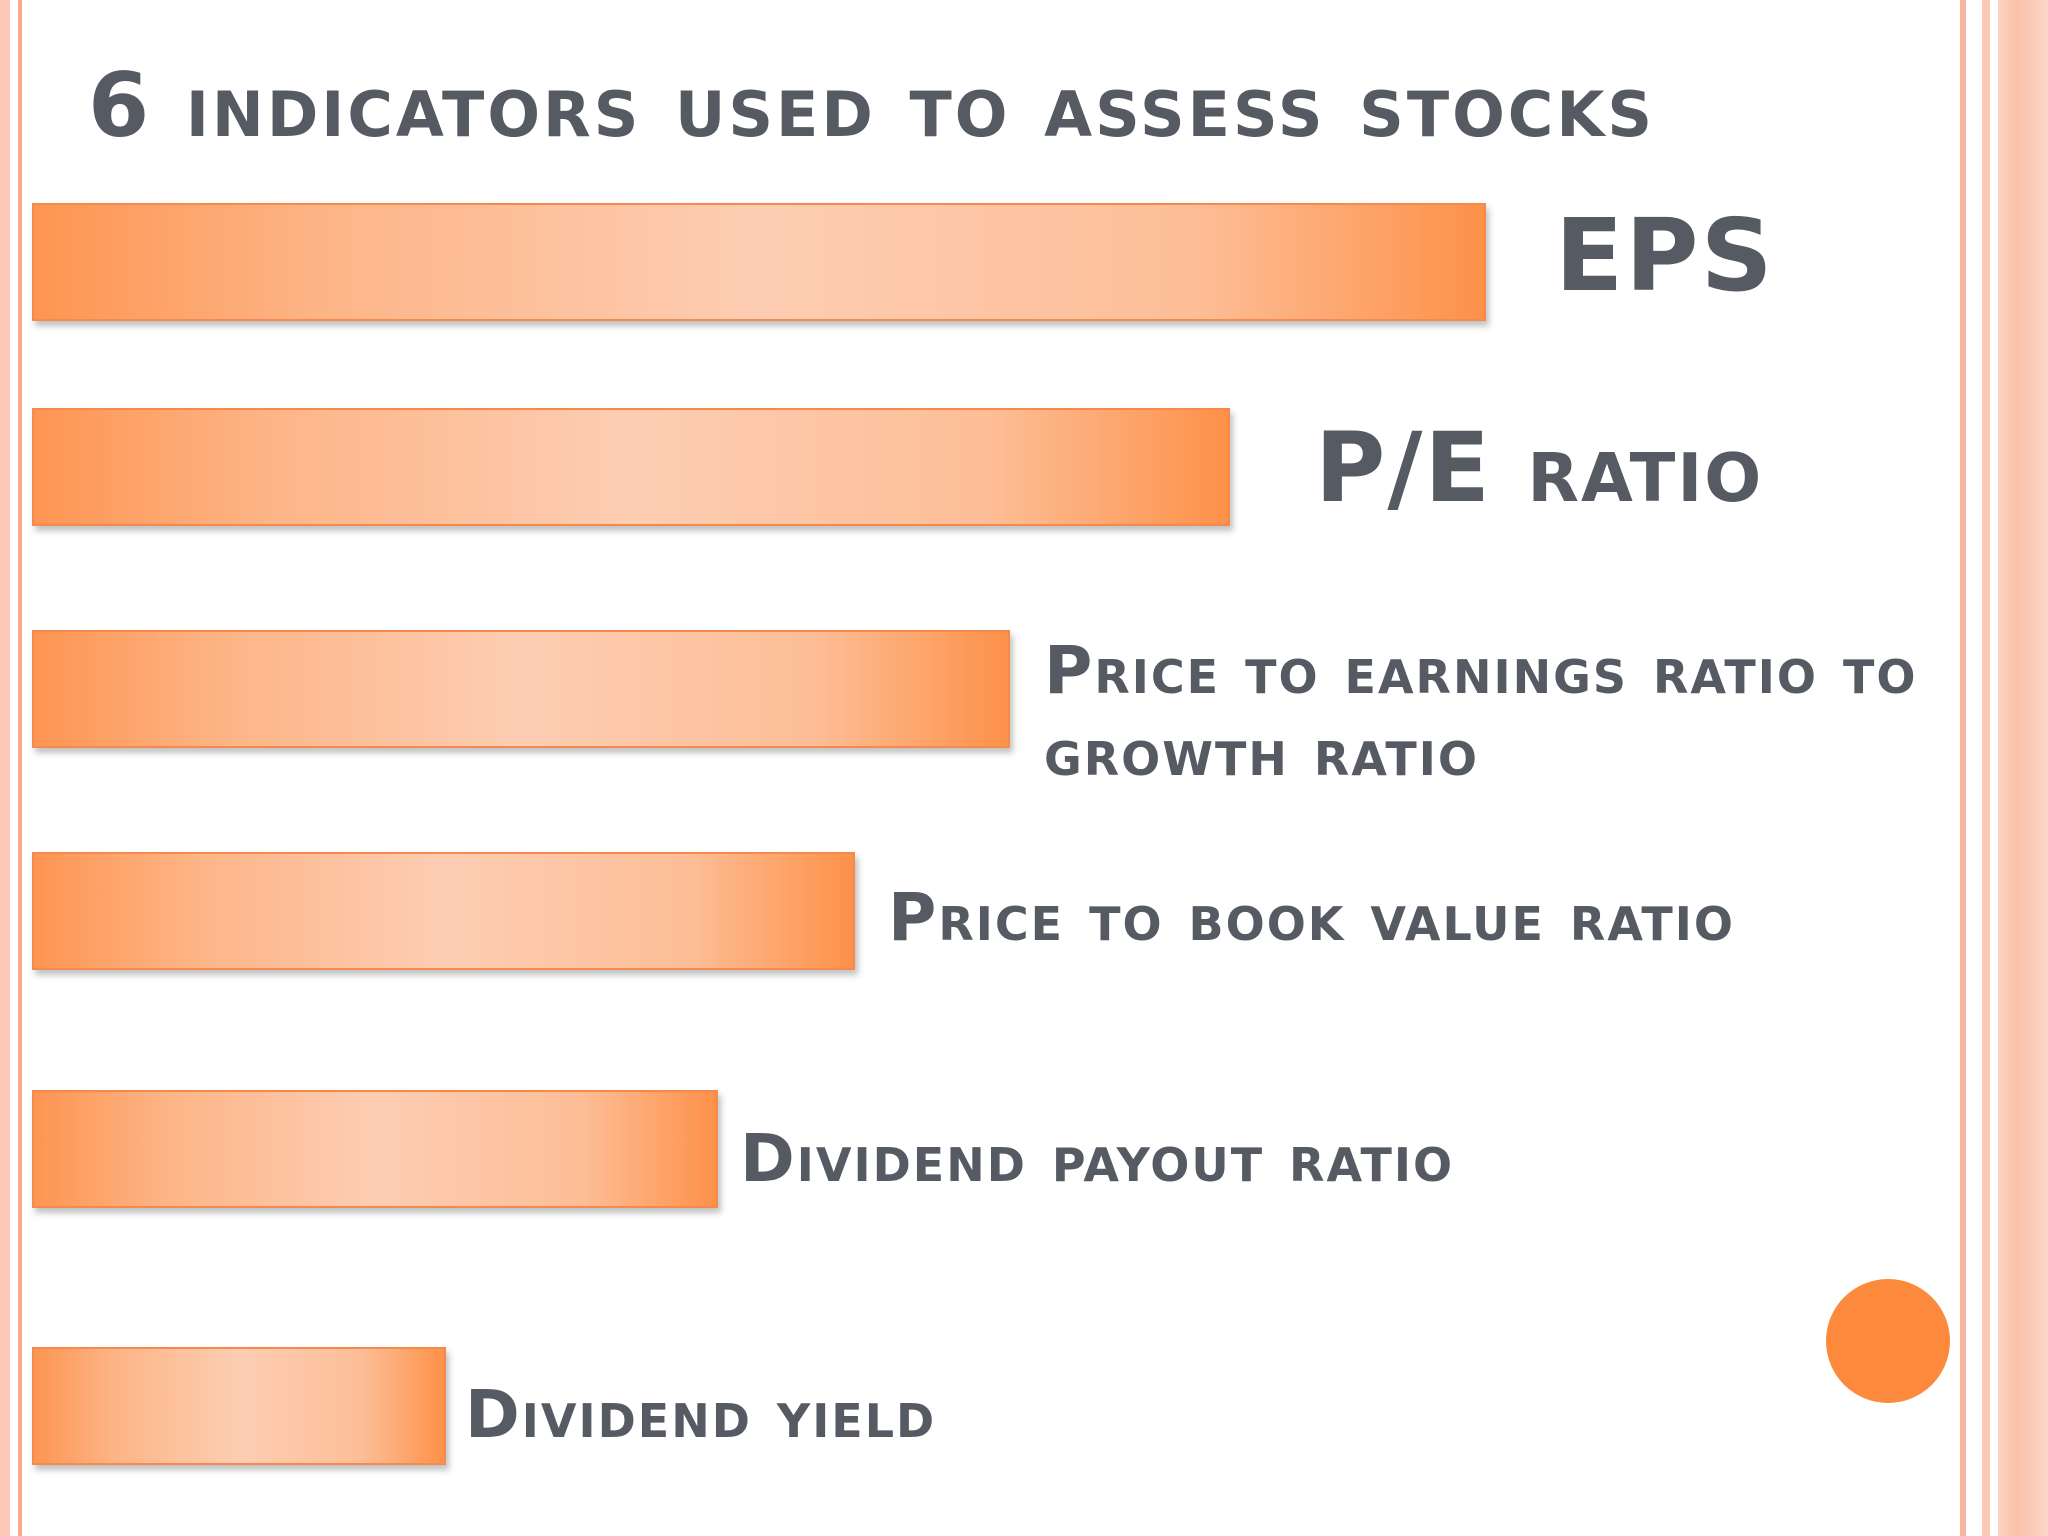 The image size is (2048, 1536). Describe the element at coordinates (375, 1149) in the screenshot. I see `indicator-bar-dividend-payout` at that location.